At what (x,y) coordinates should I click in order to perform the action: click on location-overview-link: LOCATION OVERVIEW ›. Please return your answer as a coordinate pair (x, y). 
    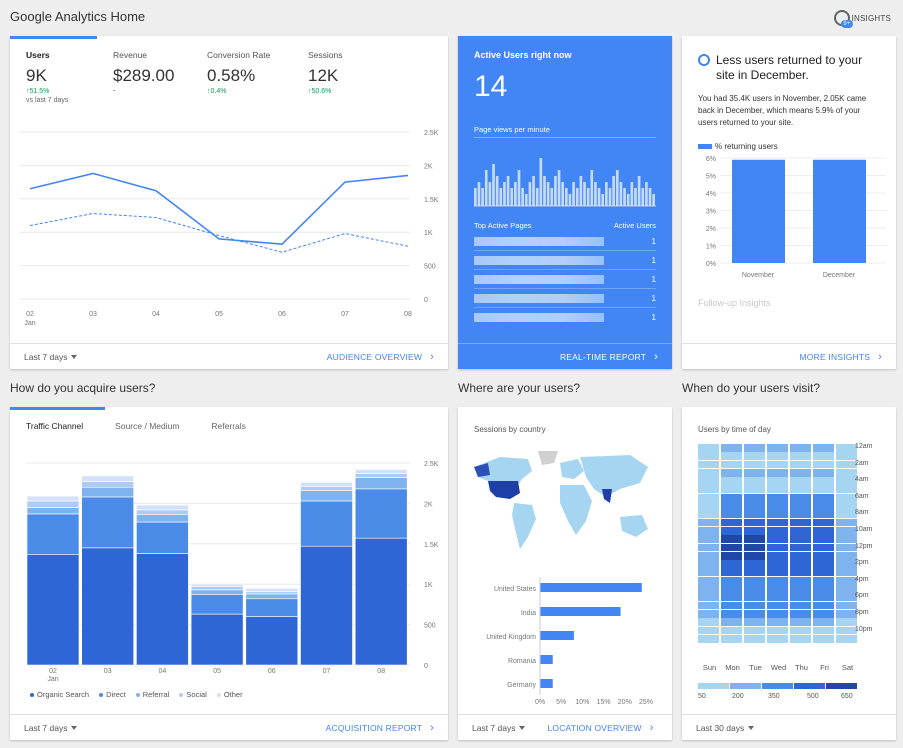
    Looking at the image, I should click on (600, 727).